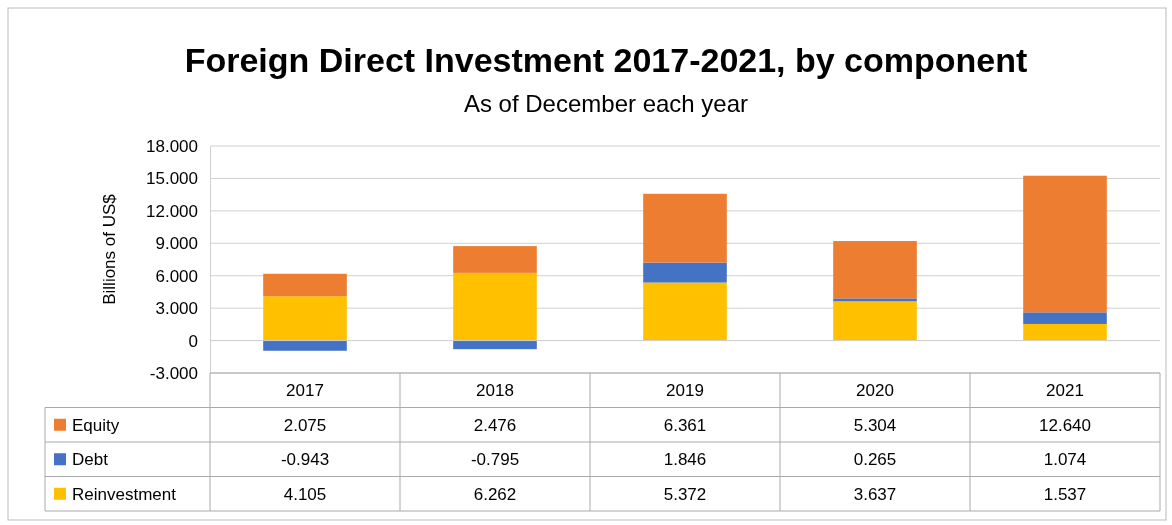 This screenshot has width=1172, height=525. What do you see at coordinates (96, 425) in the screenshot?
I see `legend-label: Equity` at bounding box center [96, 425].